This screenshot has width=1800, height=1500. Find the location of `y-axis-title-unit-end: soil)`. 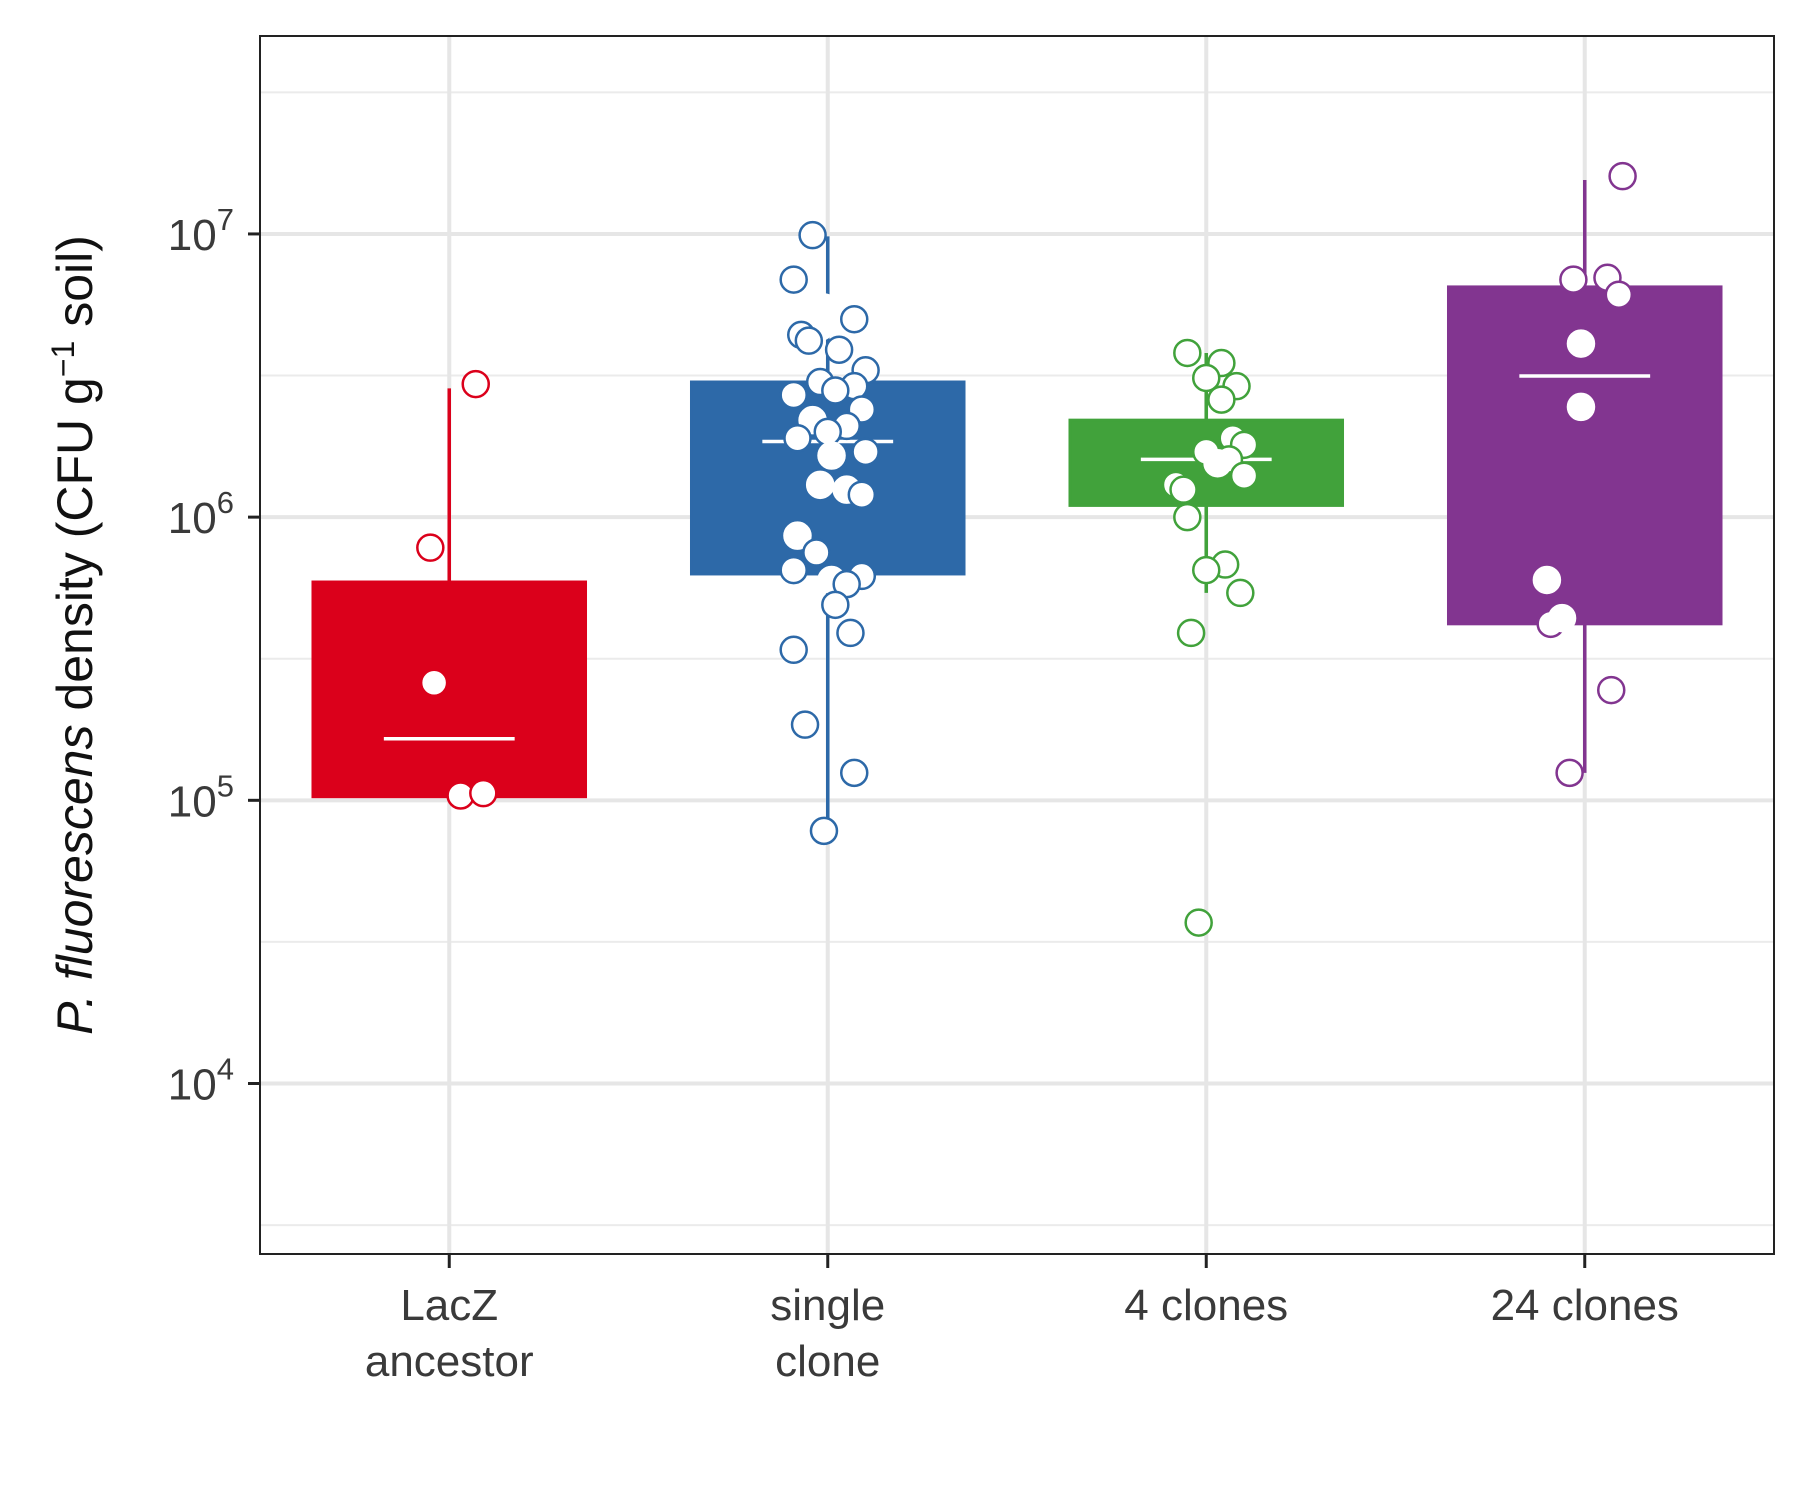

y-axis-title-unit-end: soil) is located at coordinates (75, 288).